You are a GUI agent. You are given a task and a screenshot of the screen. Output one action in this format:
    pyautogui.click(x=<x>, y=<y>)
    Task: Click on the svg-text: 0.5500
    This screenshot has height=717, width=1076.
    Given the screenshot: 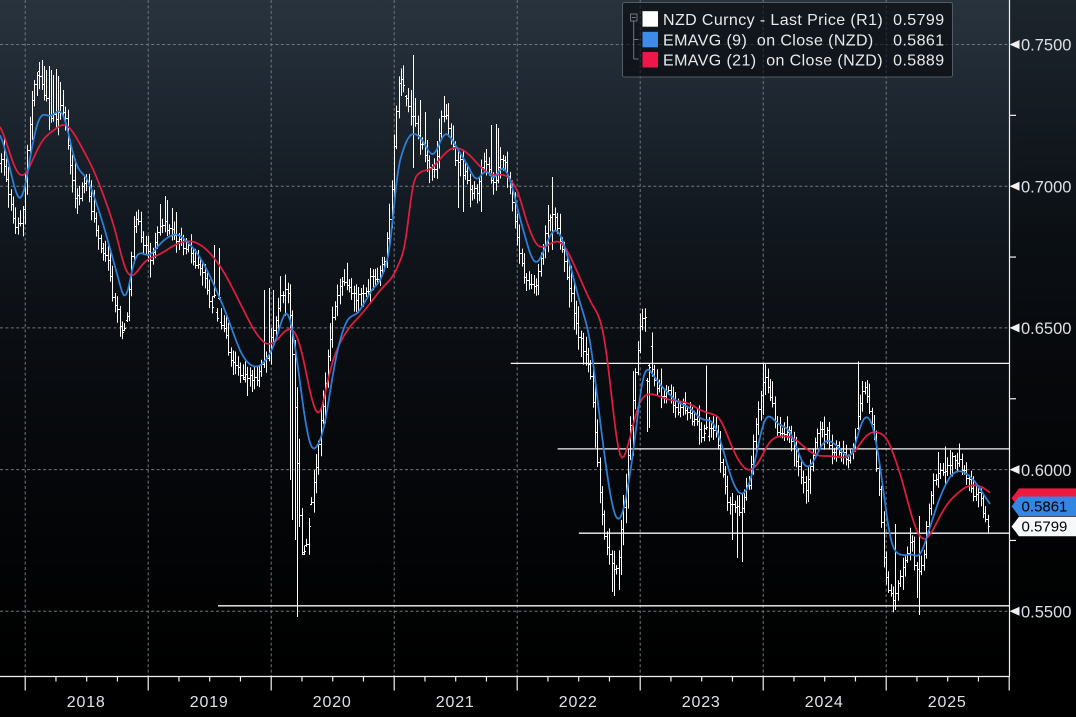 What is the action you would take?
    pyautogui.click(x=1046, y=613)
    